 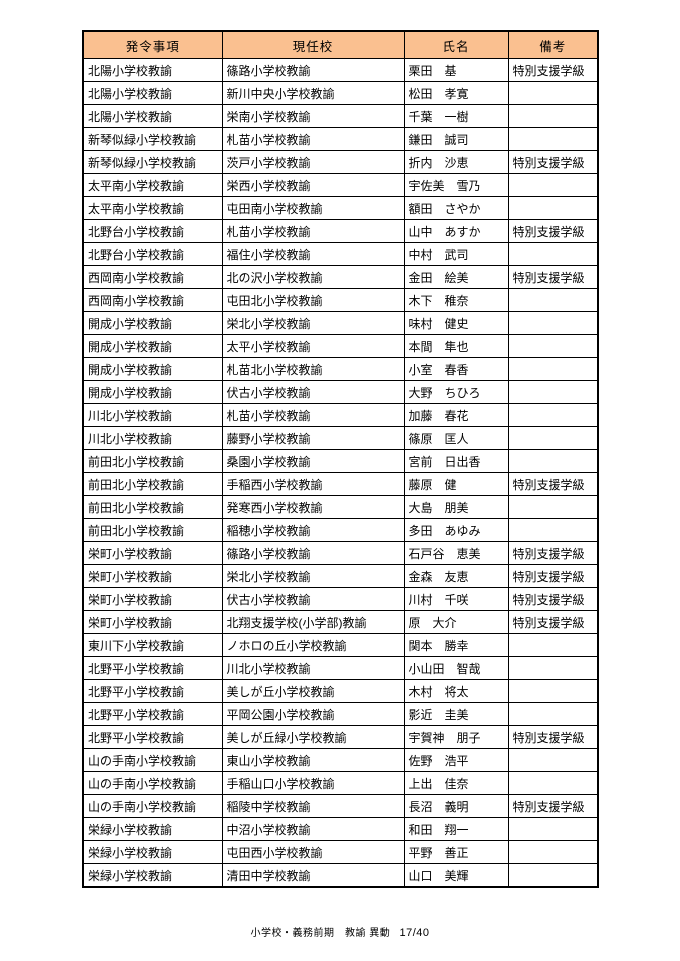 What do you see at coordinates (456, 668) in the screenshot?
I see `cell-shimei: 小山田 智哉` at bounding box center [456, 668].